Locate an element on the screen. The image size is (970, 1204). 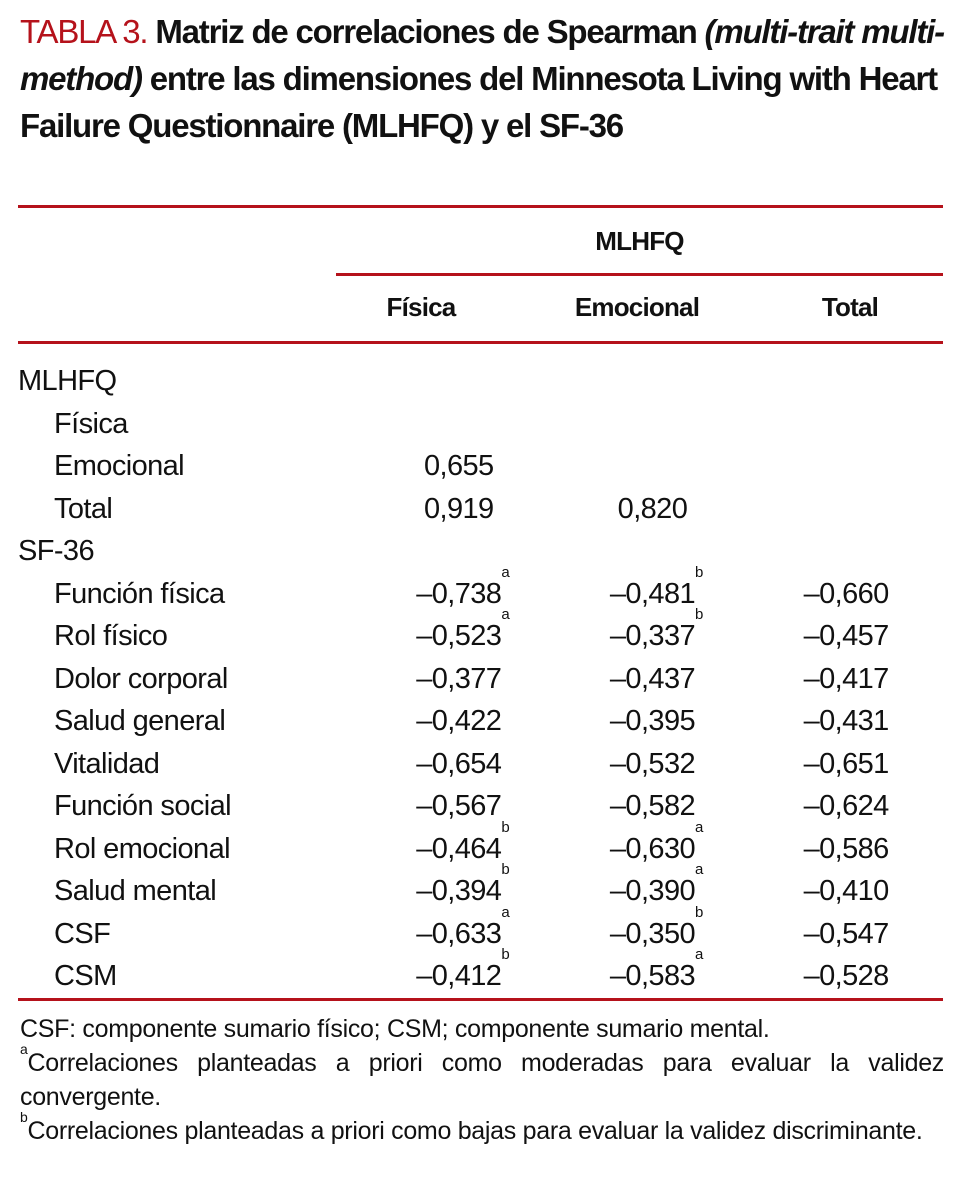
table-row: Rol emocional –0,464 b –0,630 a –0,586 is located at coordinates (480, 845).